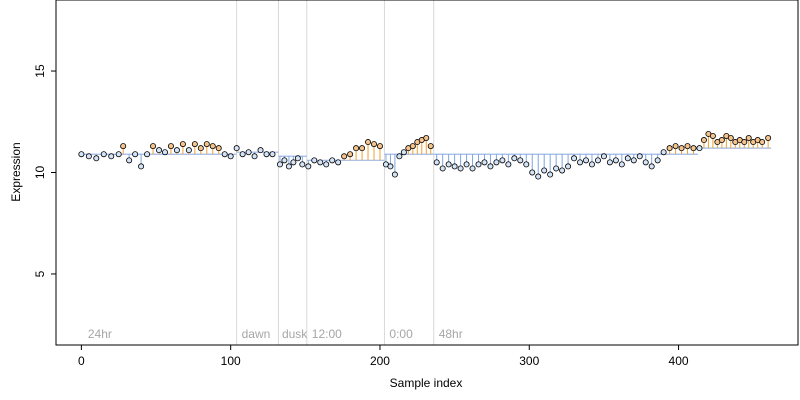  Describe the element at coordinates (425, 155) in the screenshot. I see `data-points` at that location.